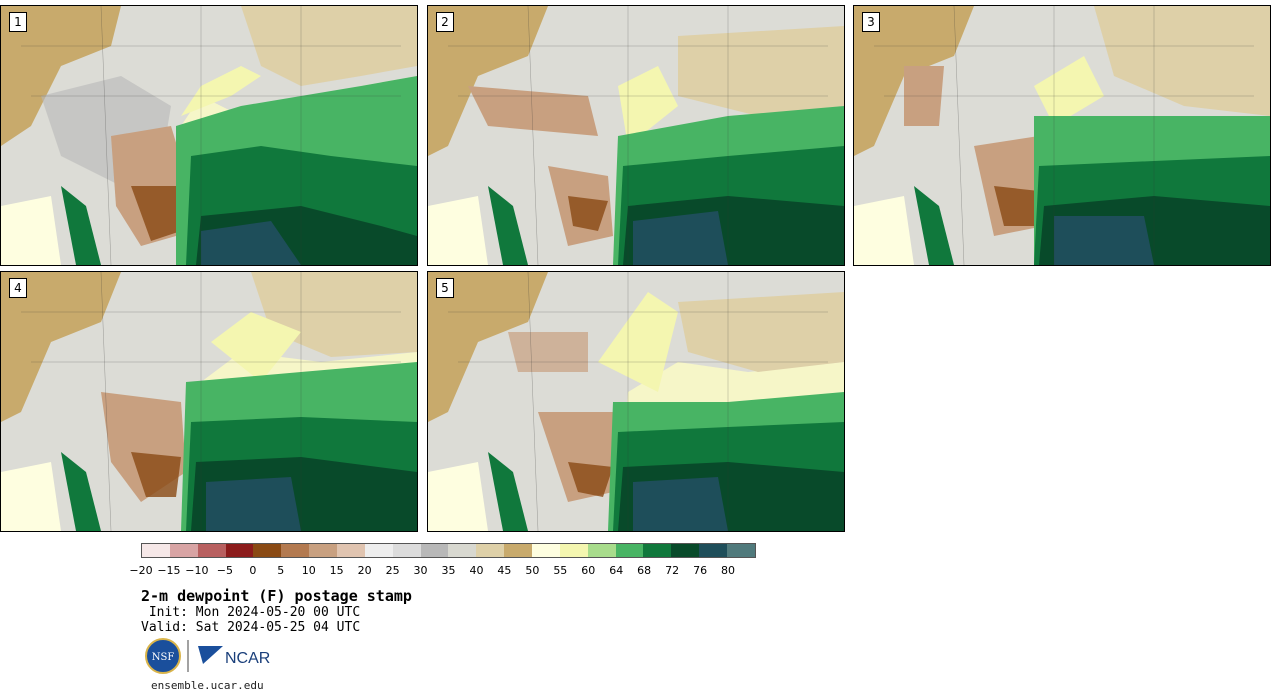 The width and height of the screenshot is (1280, 696). What do you see at coordinates (169, 570) in the screenshot?
I see `colorbar-tick-label: −15` at bounding box center [169, 570].